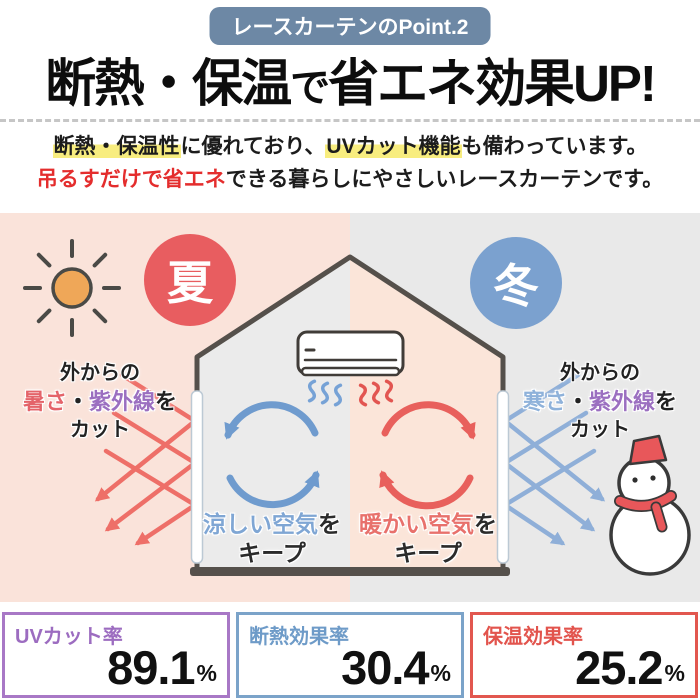 This screenshot has width=700, height=700. Describe the element at coordinates (385, 667) in the screenshot. I see `stat-number: 30.4` at that location.